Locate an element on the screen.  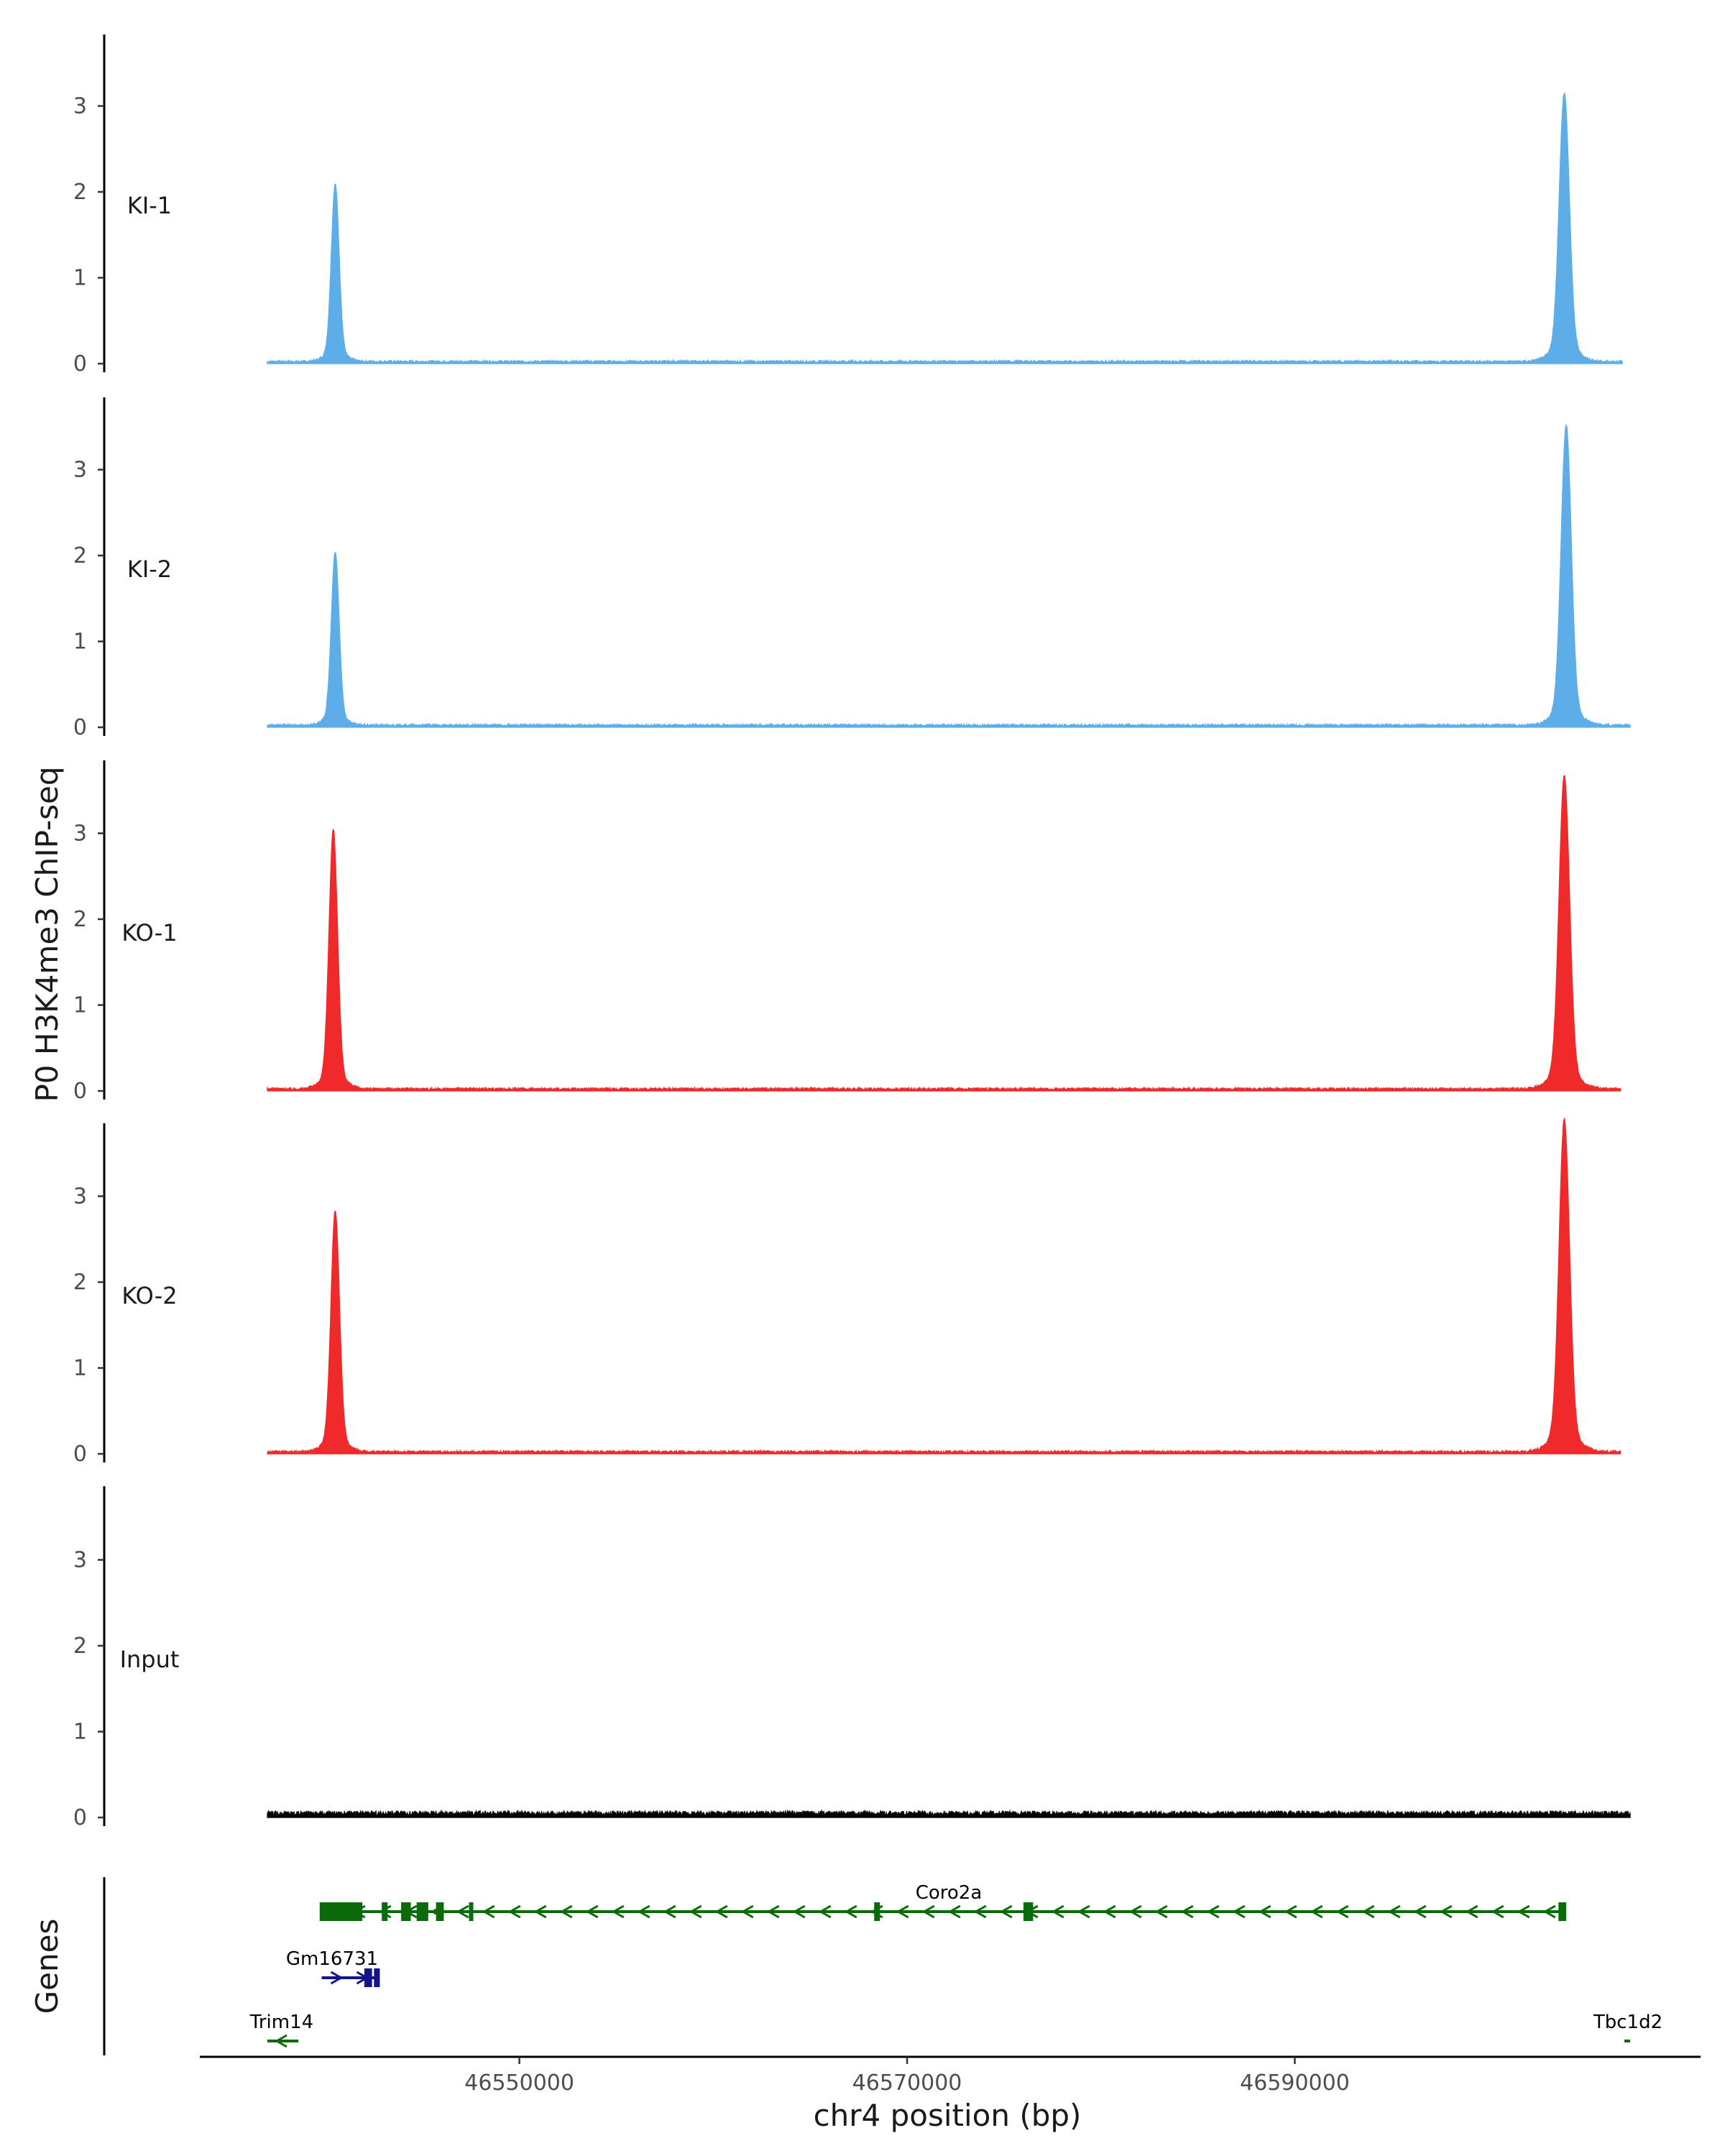
gene-gm16731: Gm16731 is located at coordinates (333, 1967).